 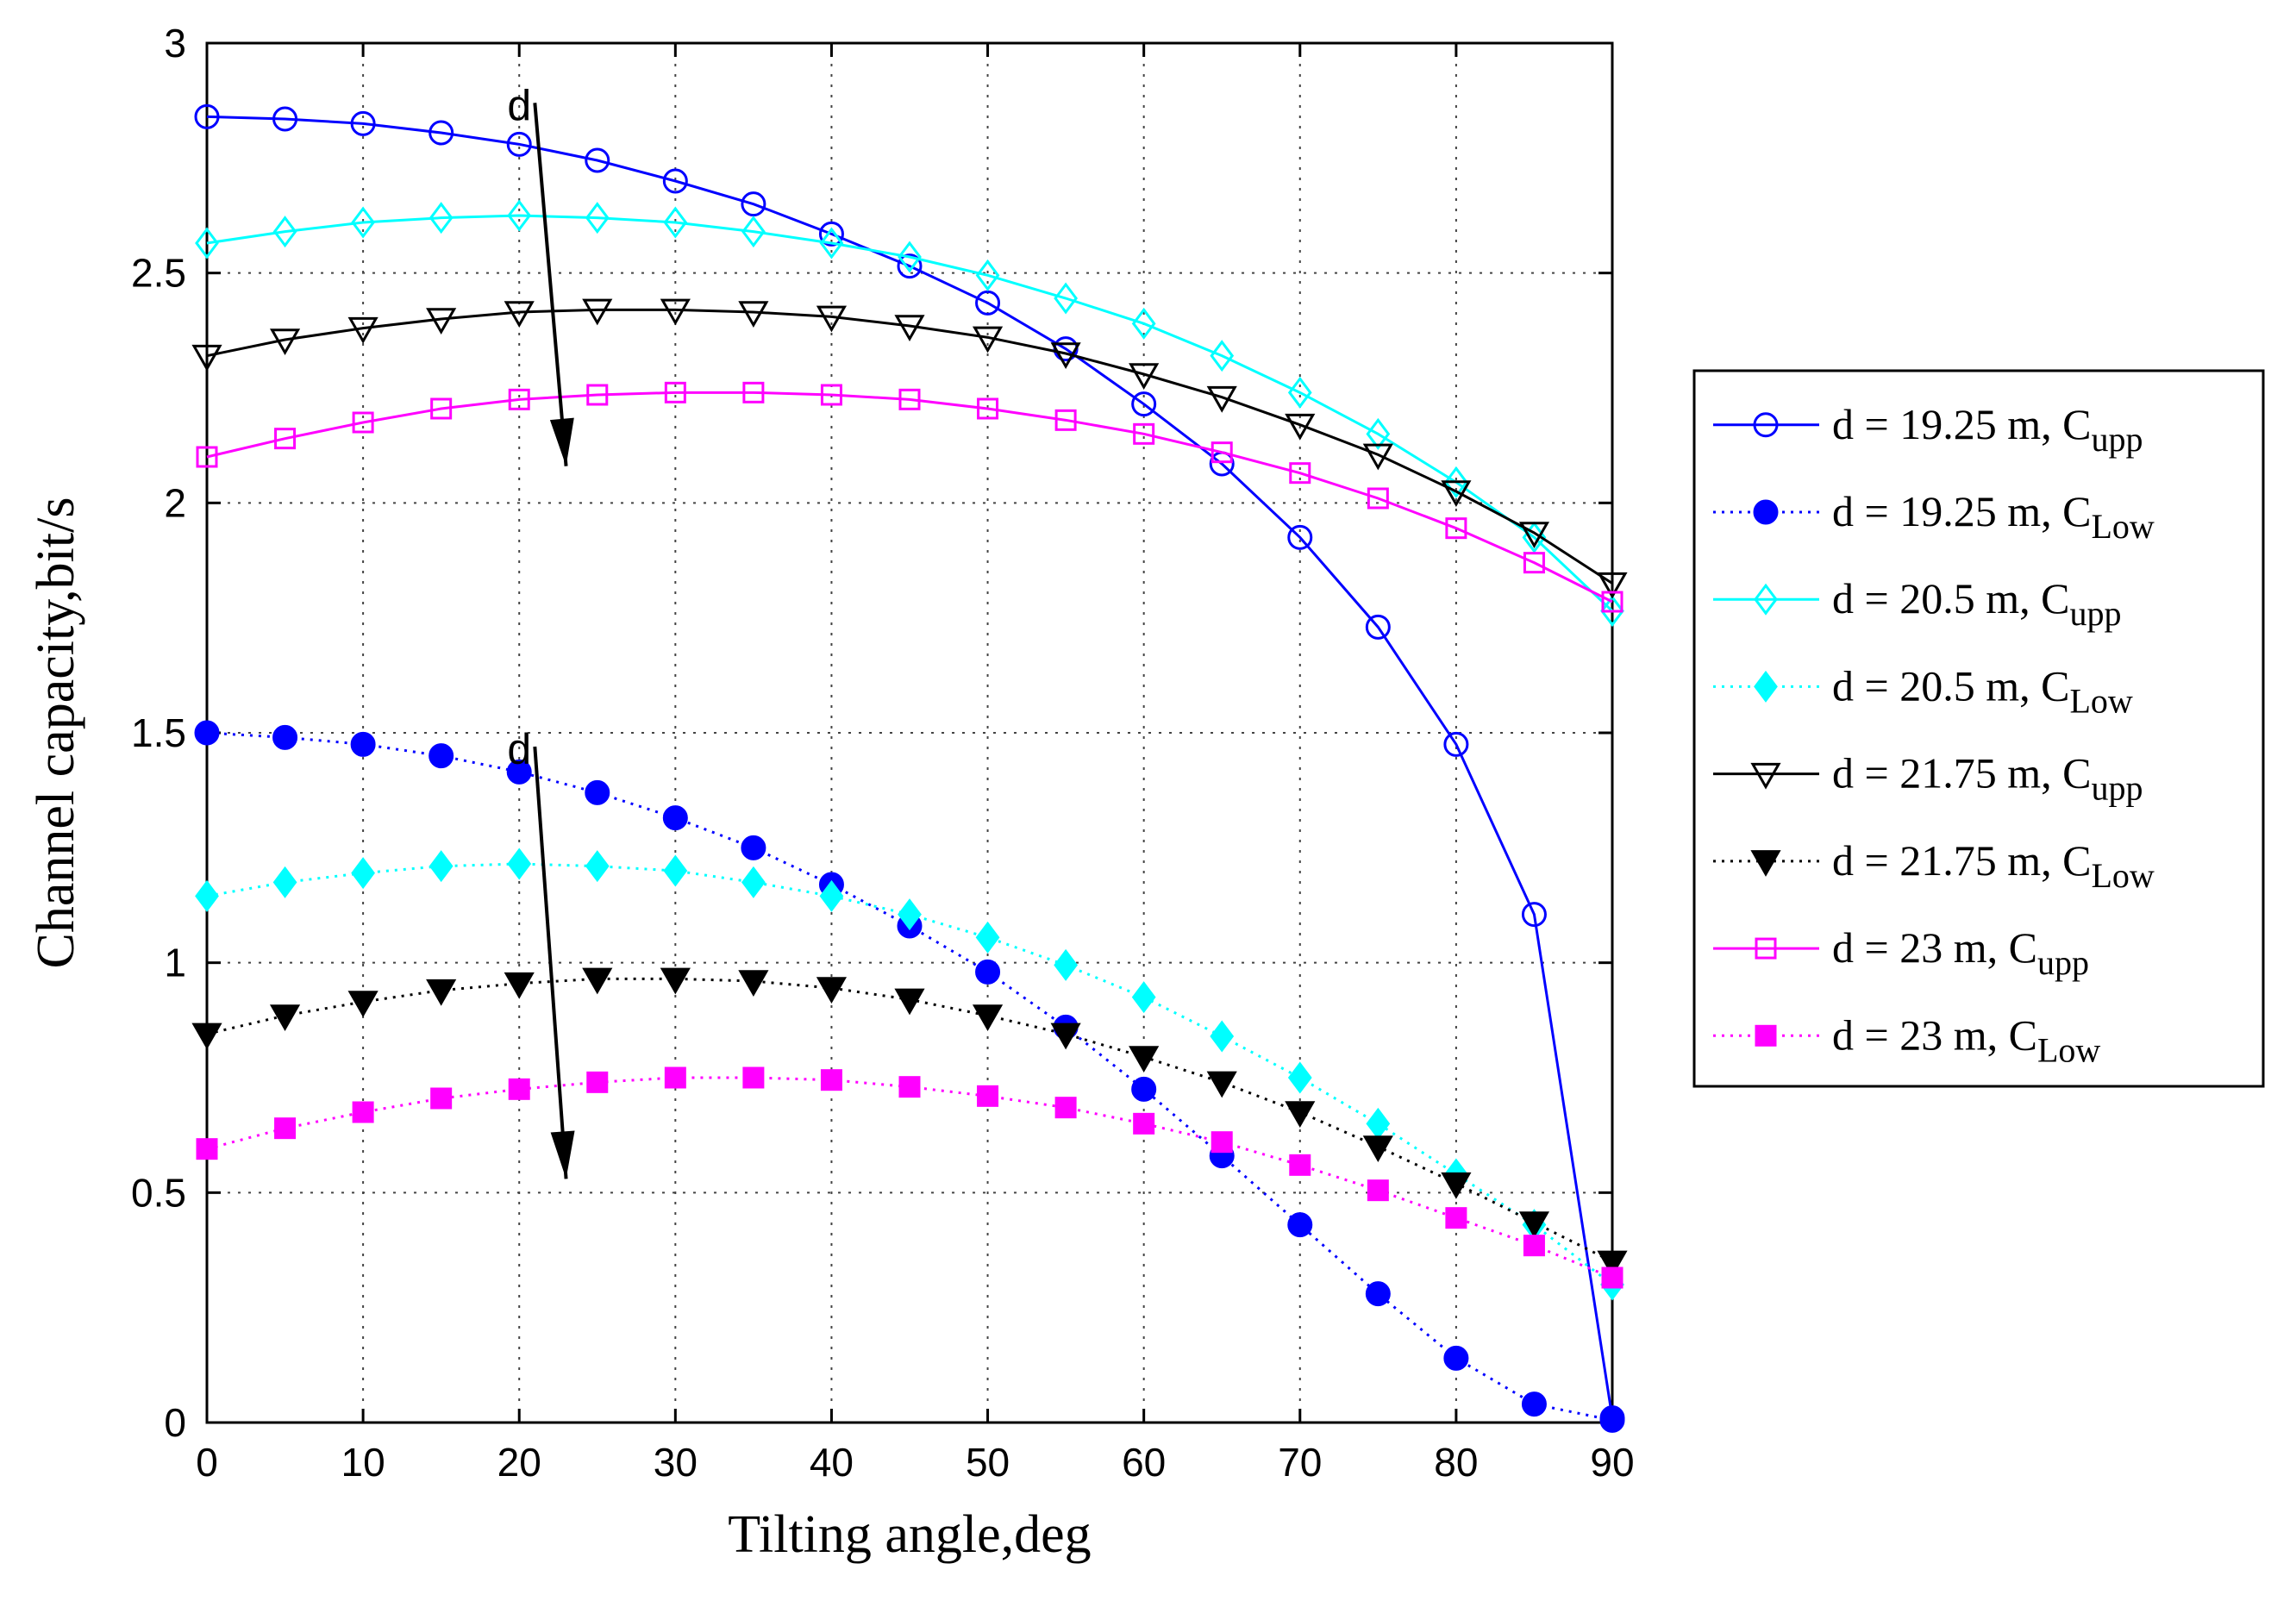 I want to click on y-tick-label: 0, so click(x=175, y=1422).